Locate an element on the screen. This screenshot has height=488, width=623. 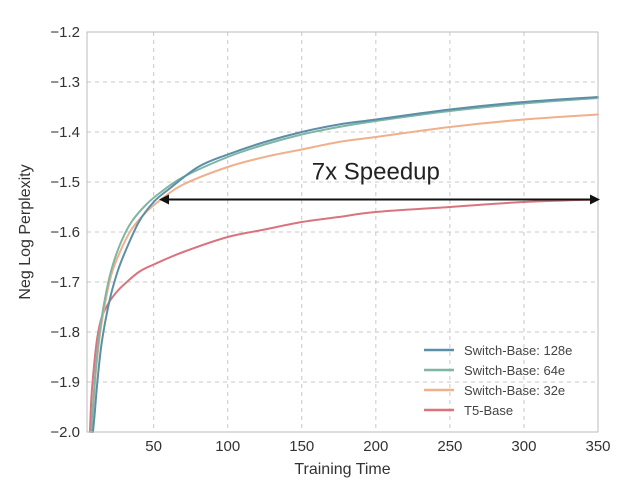
legend-label-3: T5-Base is located at coordinates (488, 410).